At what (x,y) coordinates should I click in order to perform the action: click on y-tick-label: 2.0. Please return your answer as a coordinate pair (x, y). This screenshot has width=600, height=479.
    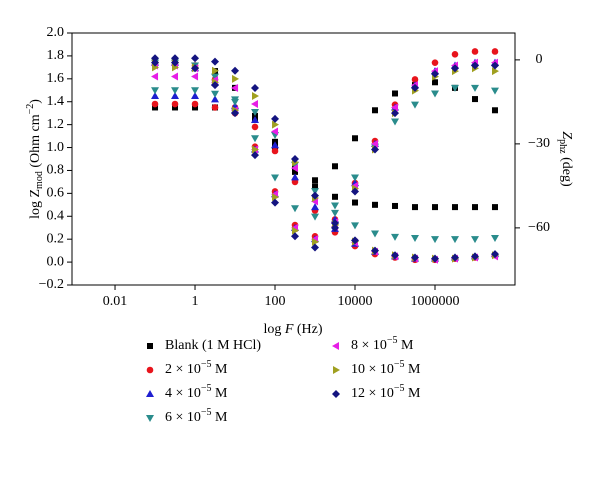
    Looking at the image, I should click on (56, 32).